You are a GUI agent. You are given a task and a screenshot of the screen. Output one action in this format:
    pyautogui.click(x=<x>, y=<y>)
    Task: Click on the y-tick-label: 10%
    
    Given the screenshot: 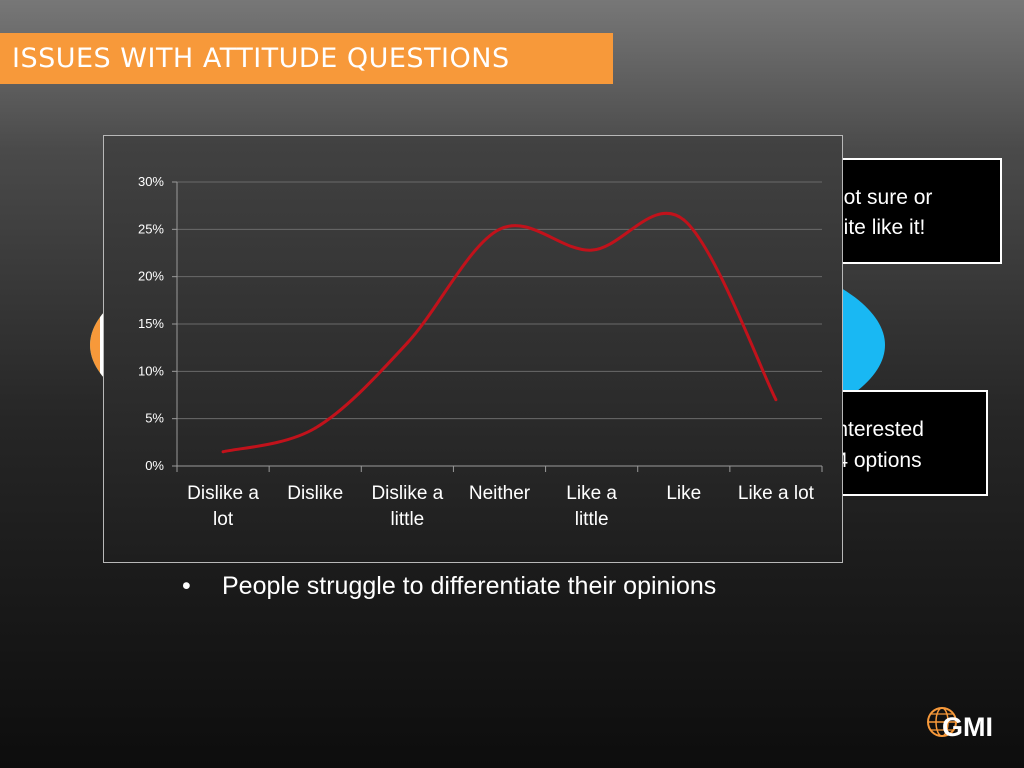 What is the action you would take?
    pyautogui.click(x=151, y=370)
    